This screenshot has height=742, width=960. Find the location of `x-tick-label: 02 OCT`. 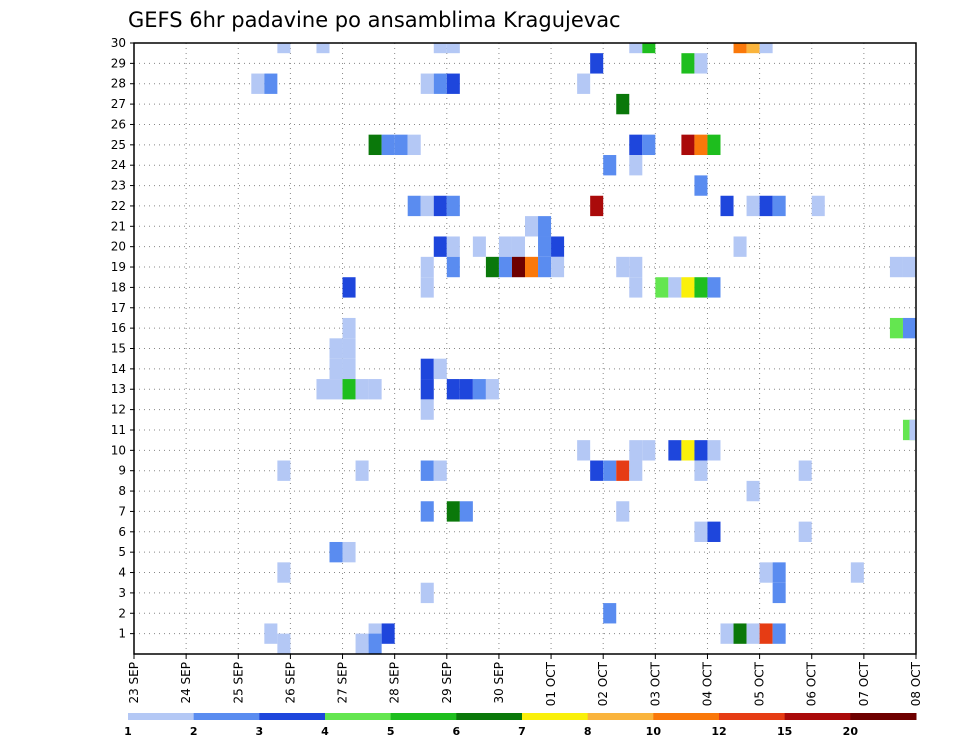

x-tick-label: 02 OCT is located at coordinates (603, 683).